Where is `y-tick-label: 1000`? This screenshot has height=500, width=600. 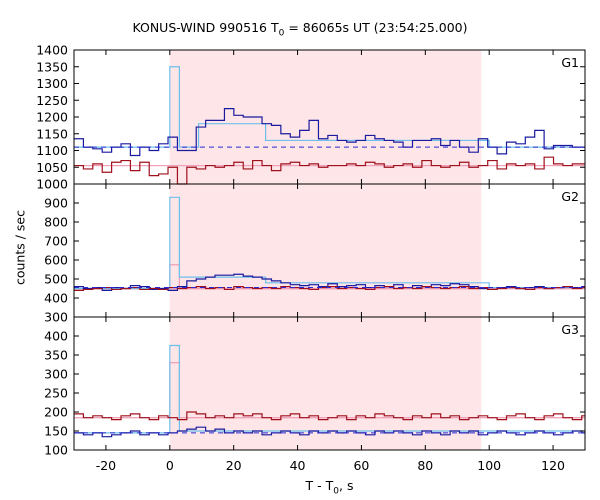 y-tick-label: 1000 is located at coordinates (52, 184).